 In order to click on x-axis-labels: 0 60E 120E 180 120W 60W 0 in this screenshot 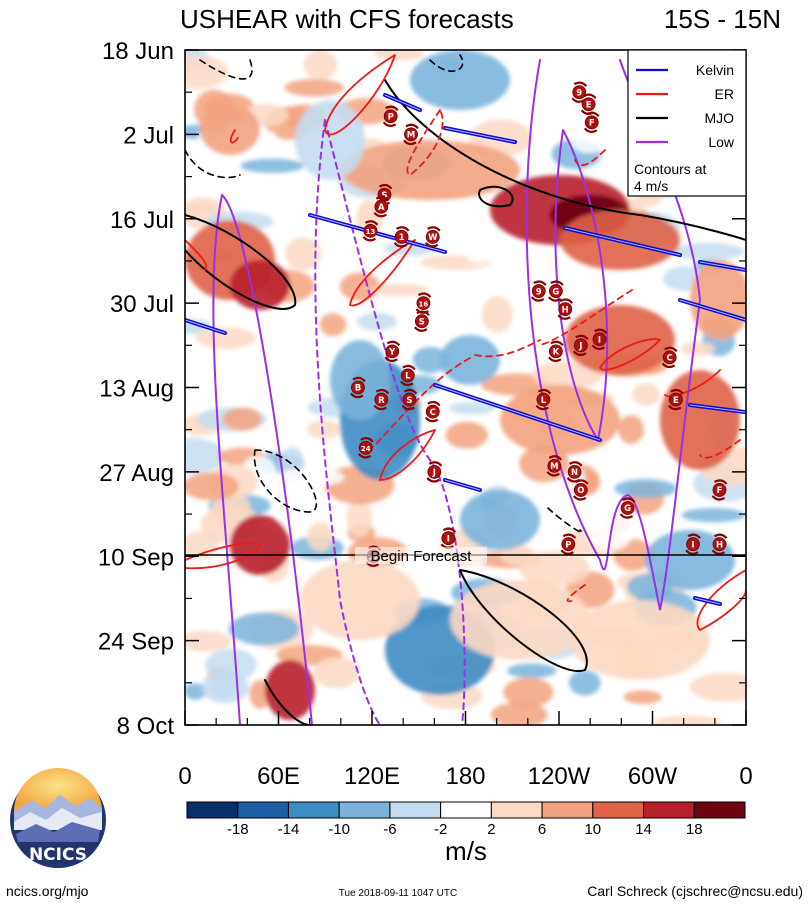, I will do `click(465, 776)`.